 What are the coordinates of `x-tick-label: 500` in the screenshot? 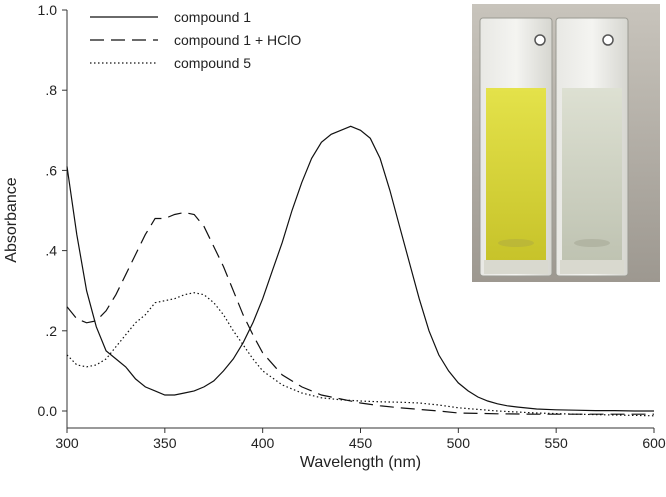 It's located at (459, 443).